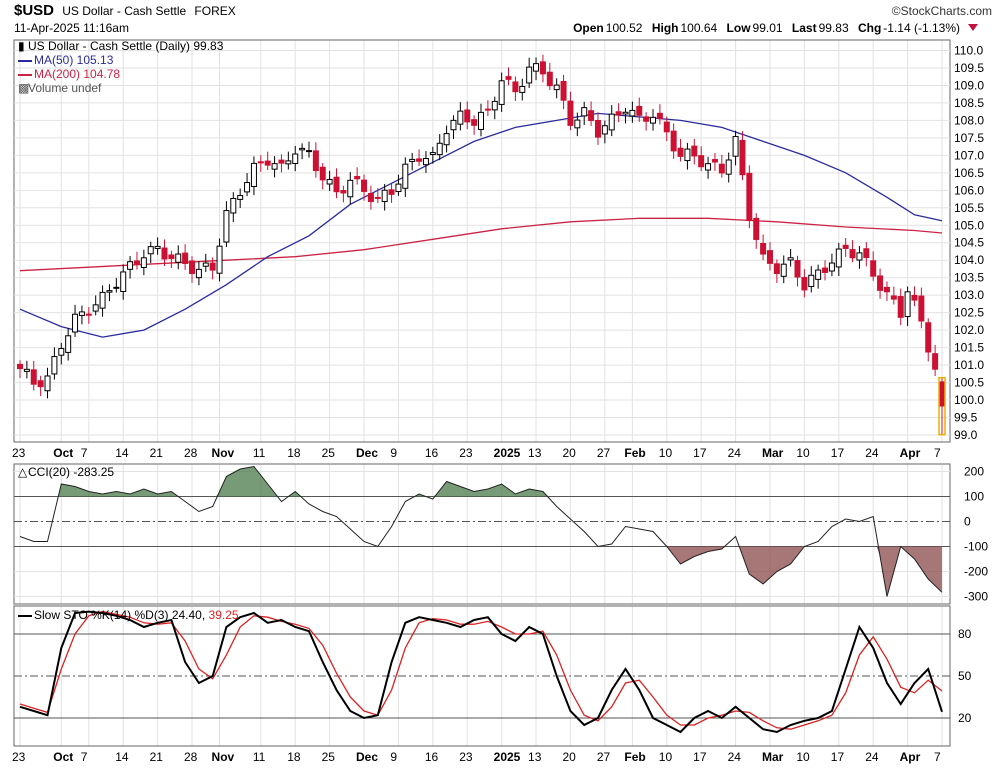  I want to click on price-legend-main: ▮ US Dollar - Cash Settle (Daily) 99.83, so click(121, 46).